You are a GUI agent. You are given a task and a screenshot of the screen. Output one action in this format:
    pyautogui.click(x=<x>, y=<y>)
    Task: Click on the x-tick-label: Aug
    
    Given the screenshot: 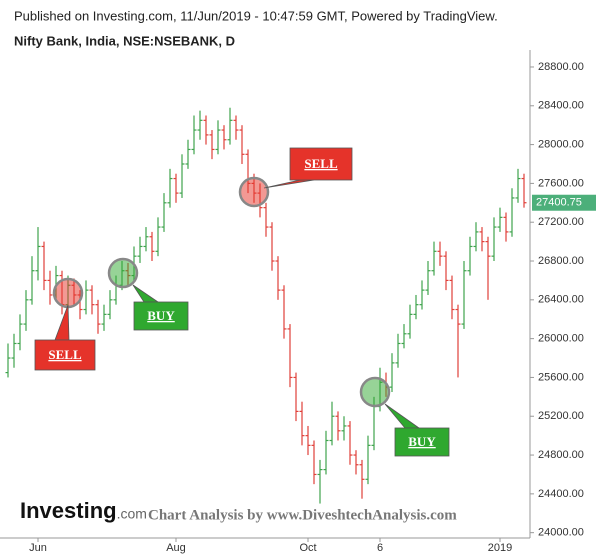 What is the action you would take?
    pyautogui.click(x=176, y=548)
    